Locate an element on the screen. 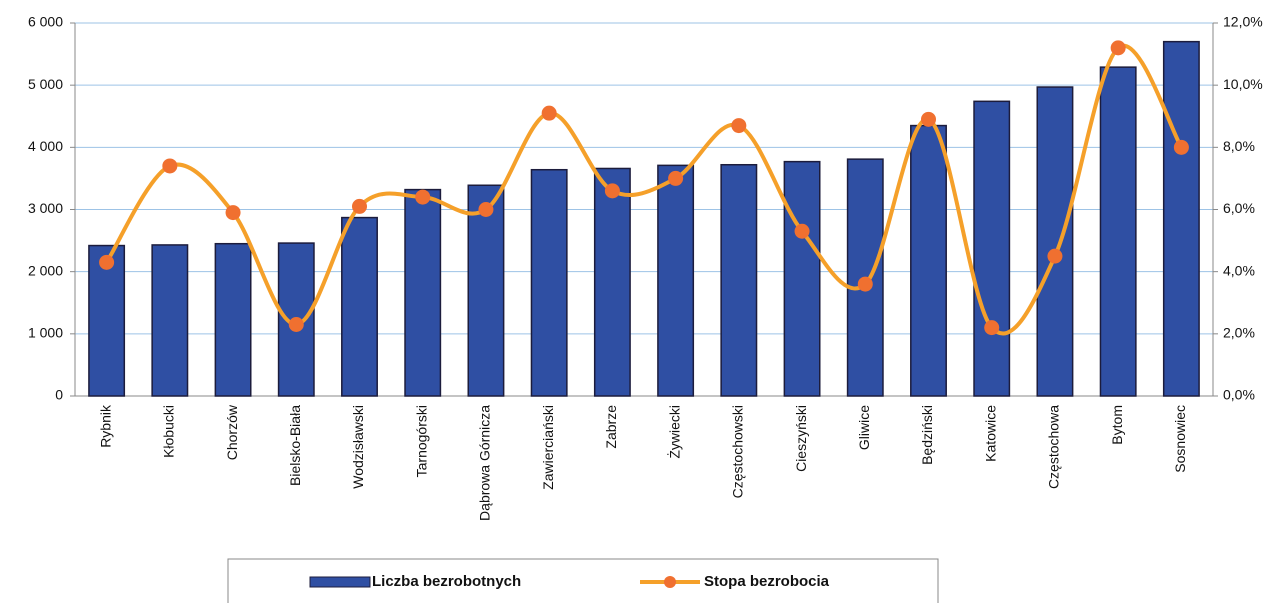 Image resolution: width=1284 pixels, height=603 pixels. x-tick-label: Rybnik is located at coordinates (105, 426).